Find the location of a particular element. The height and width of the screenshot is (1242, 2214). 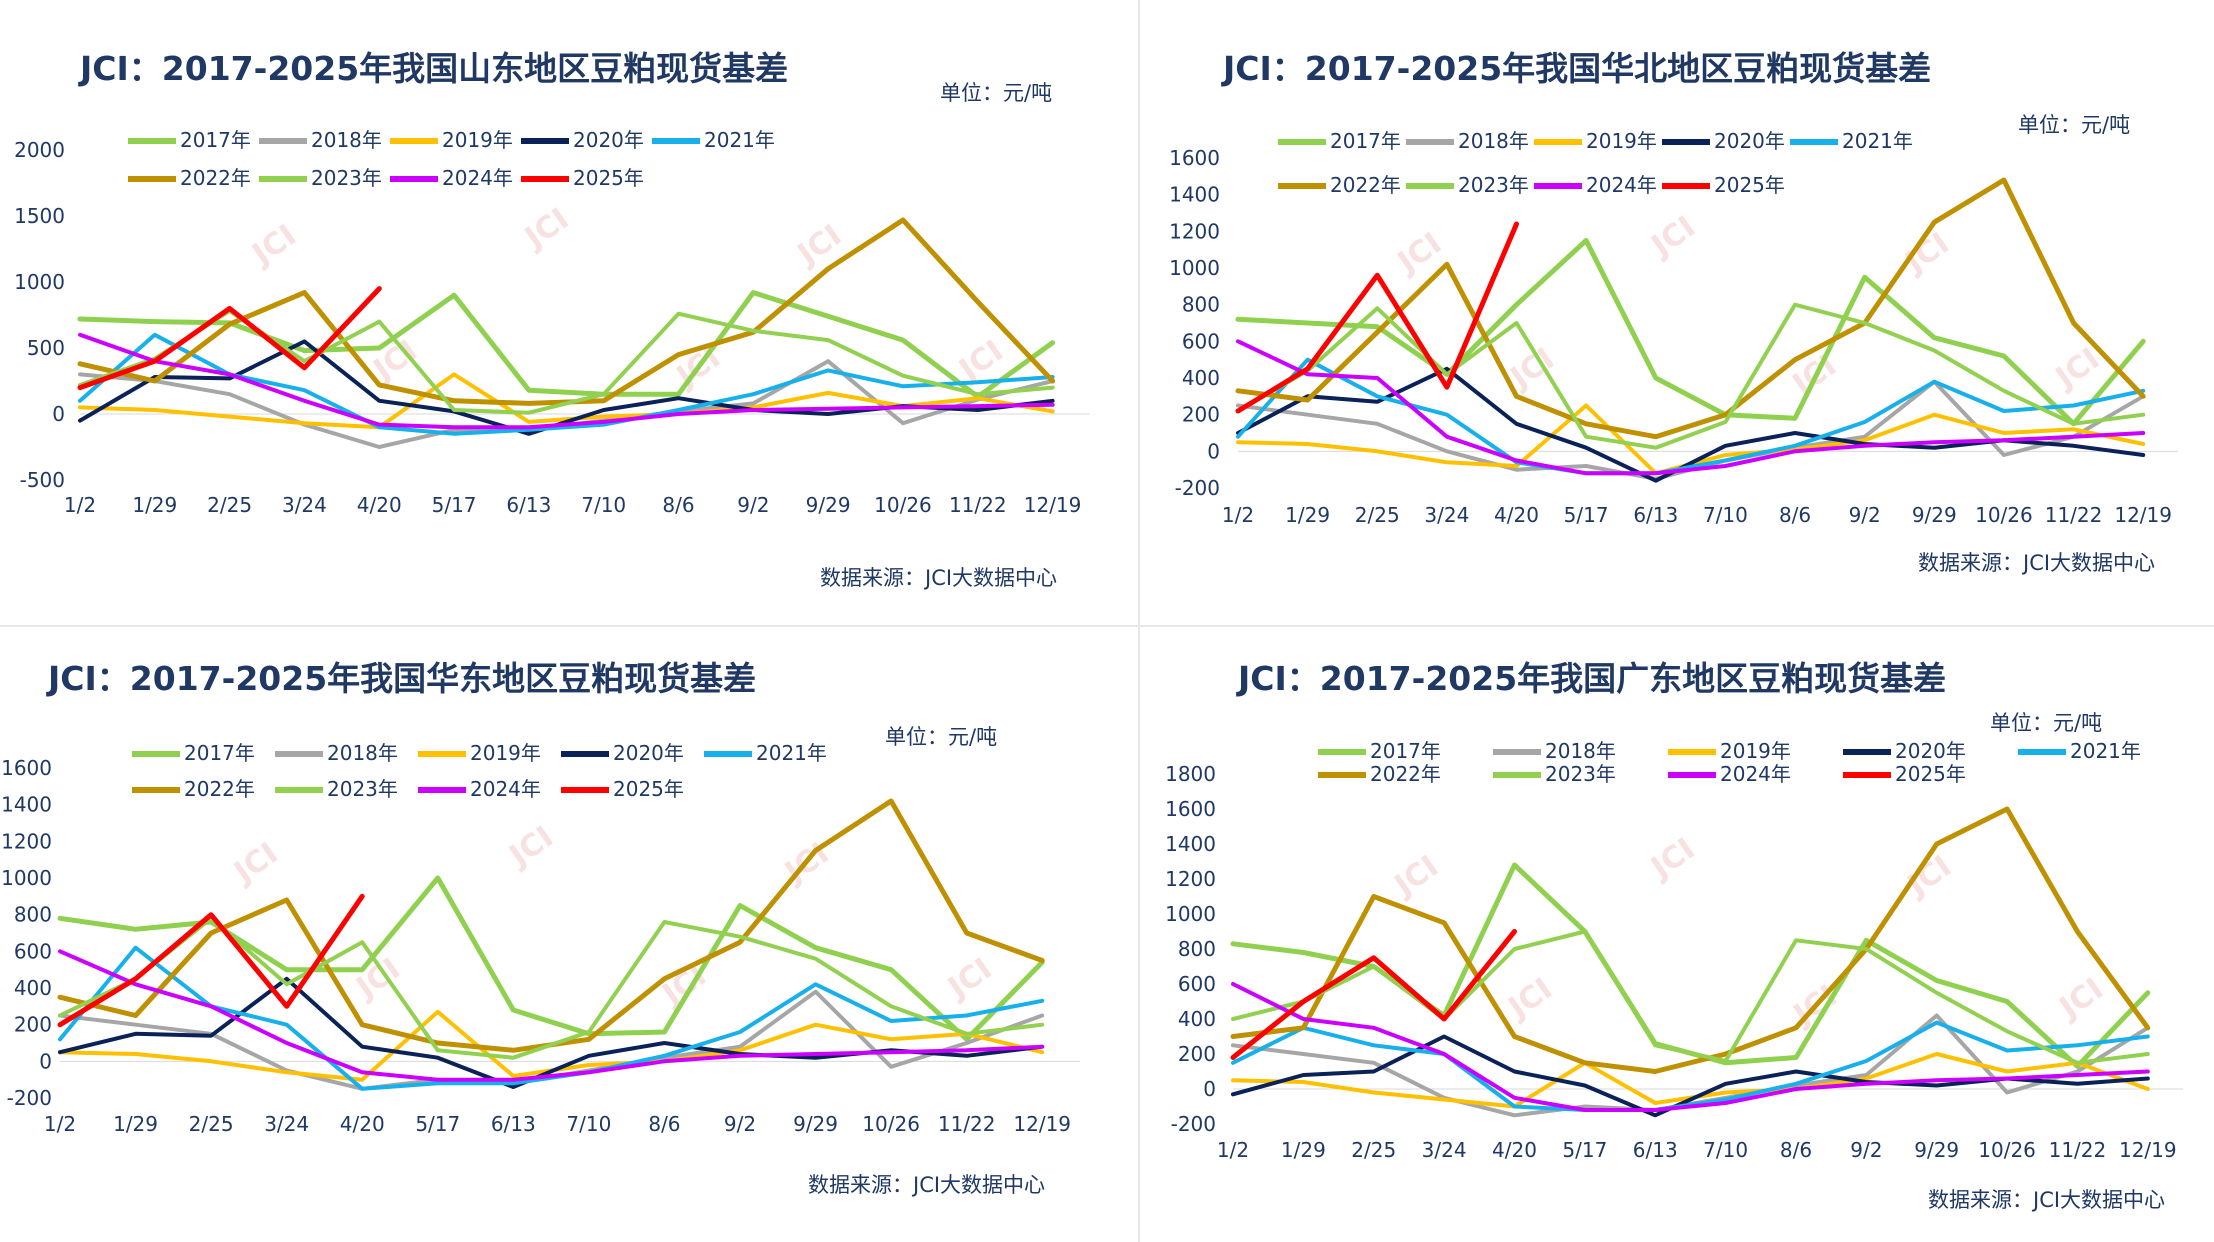

x-tick-label: 7/10 is located at coordinates (603, 505).